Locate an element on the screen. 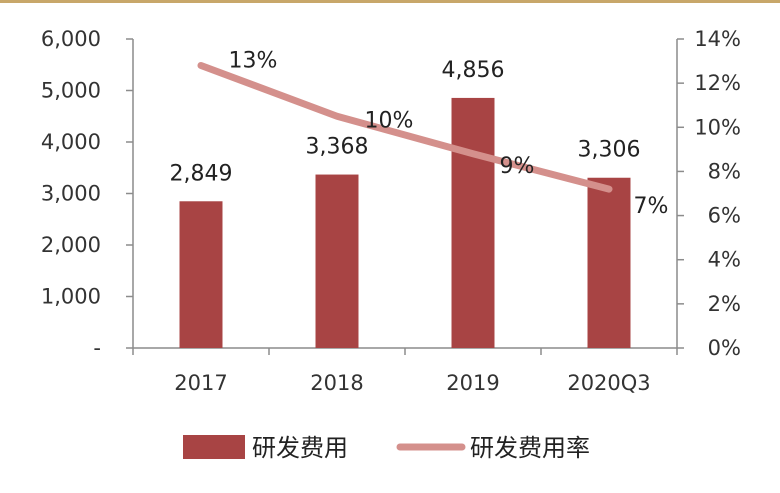  bar-2019 is located at coordinates (473, 222).